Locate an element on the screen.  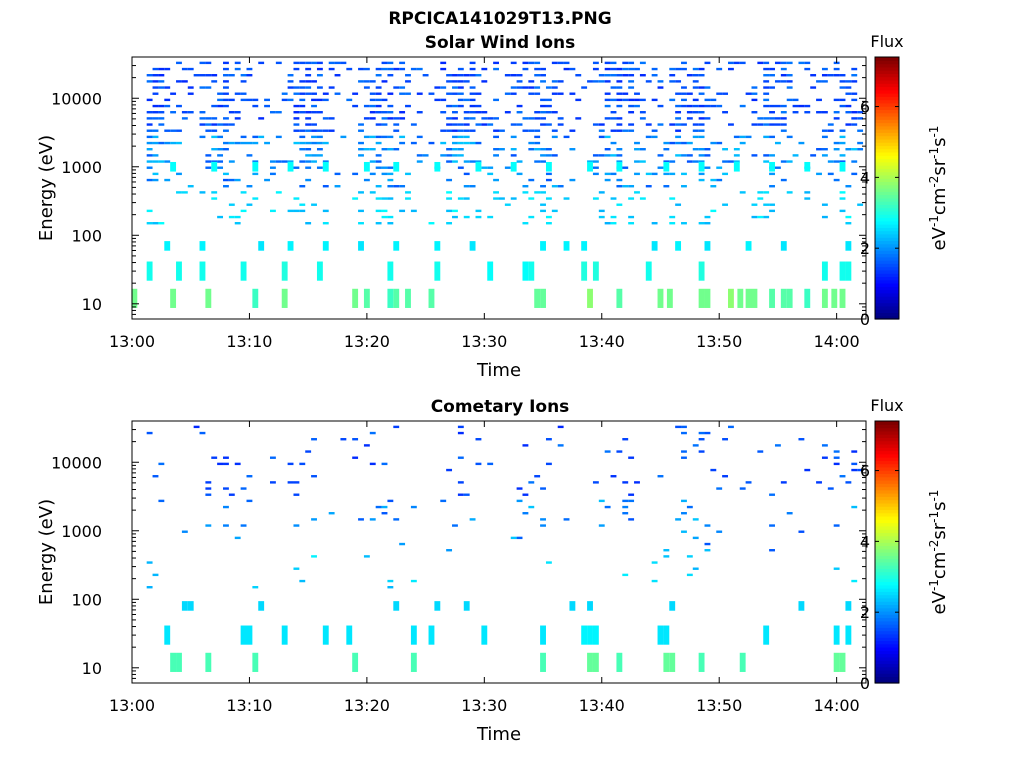
y-tick-label: 10 is located at coordinates (92, 304).